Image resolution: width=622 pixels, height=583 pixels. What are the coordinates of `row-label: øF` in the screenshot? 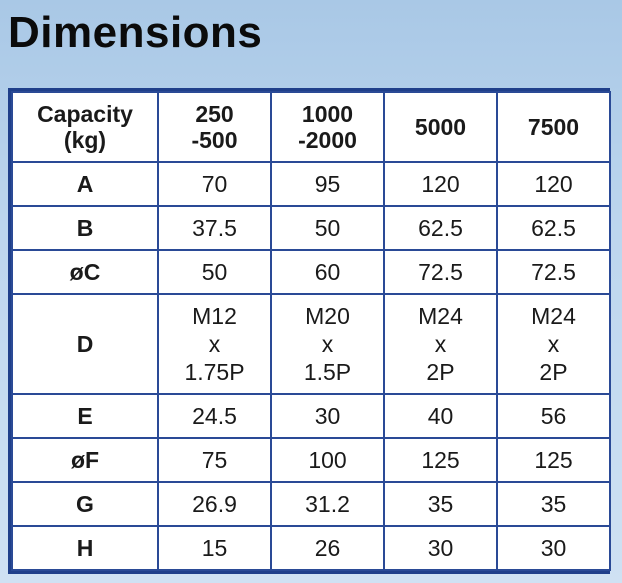 It's located at (85, 460).